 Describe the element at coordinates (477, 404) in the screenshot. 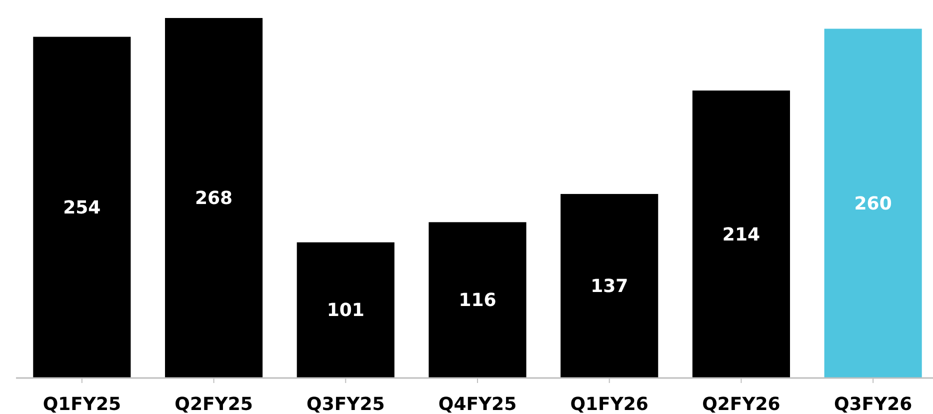

I see `x-tick-label: Q4FY25` at that location.